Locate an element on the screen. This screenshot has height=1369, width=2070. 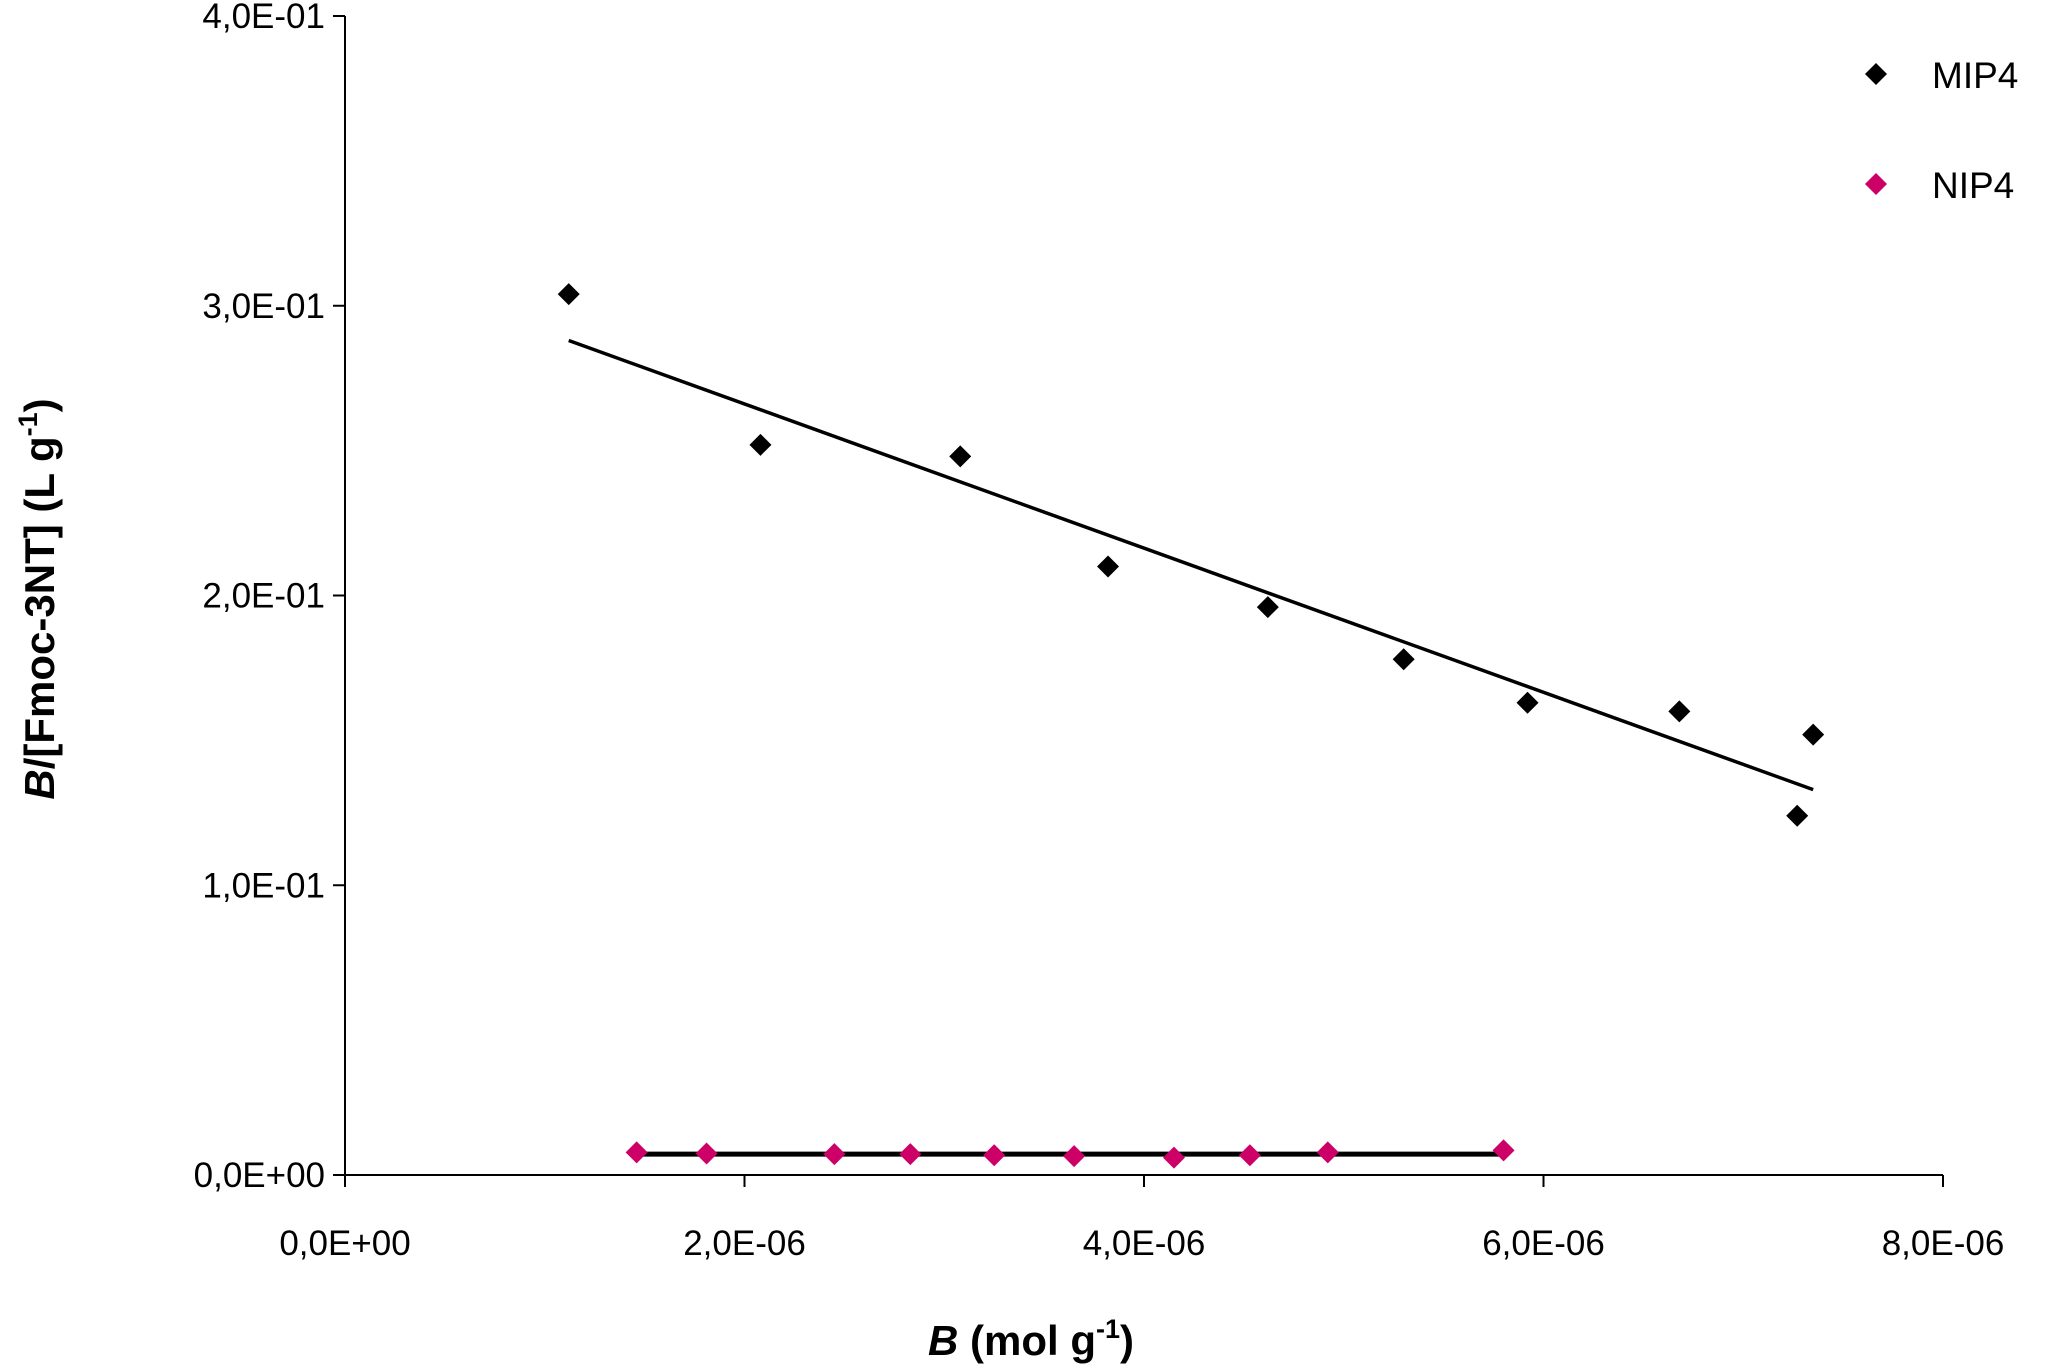
y-tick-label: 4,0E-01 is located at coordinates (263, 18).